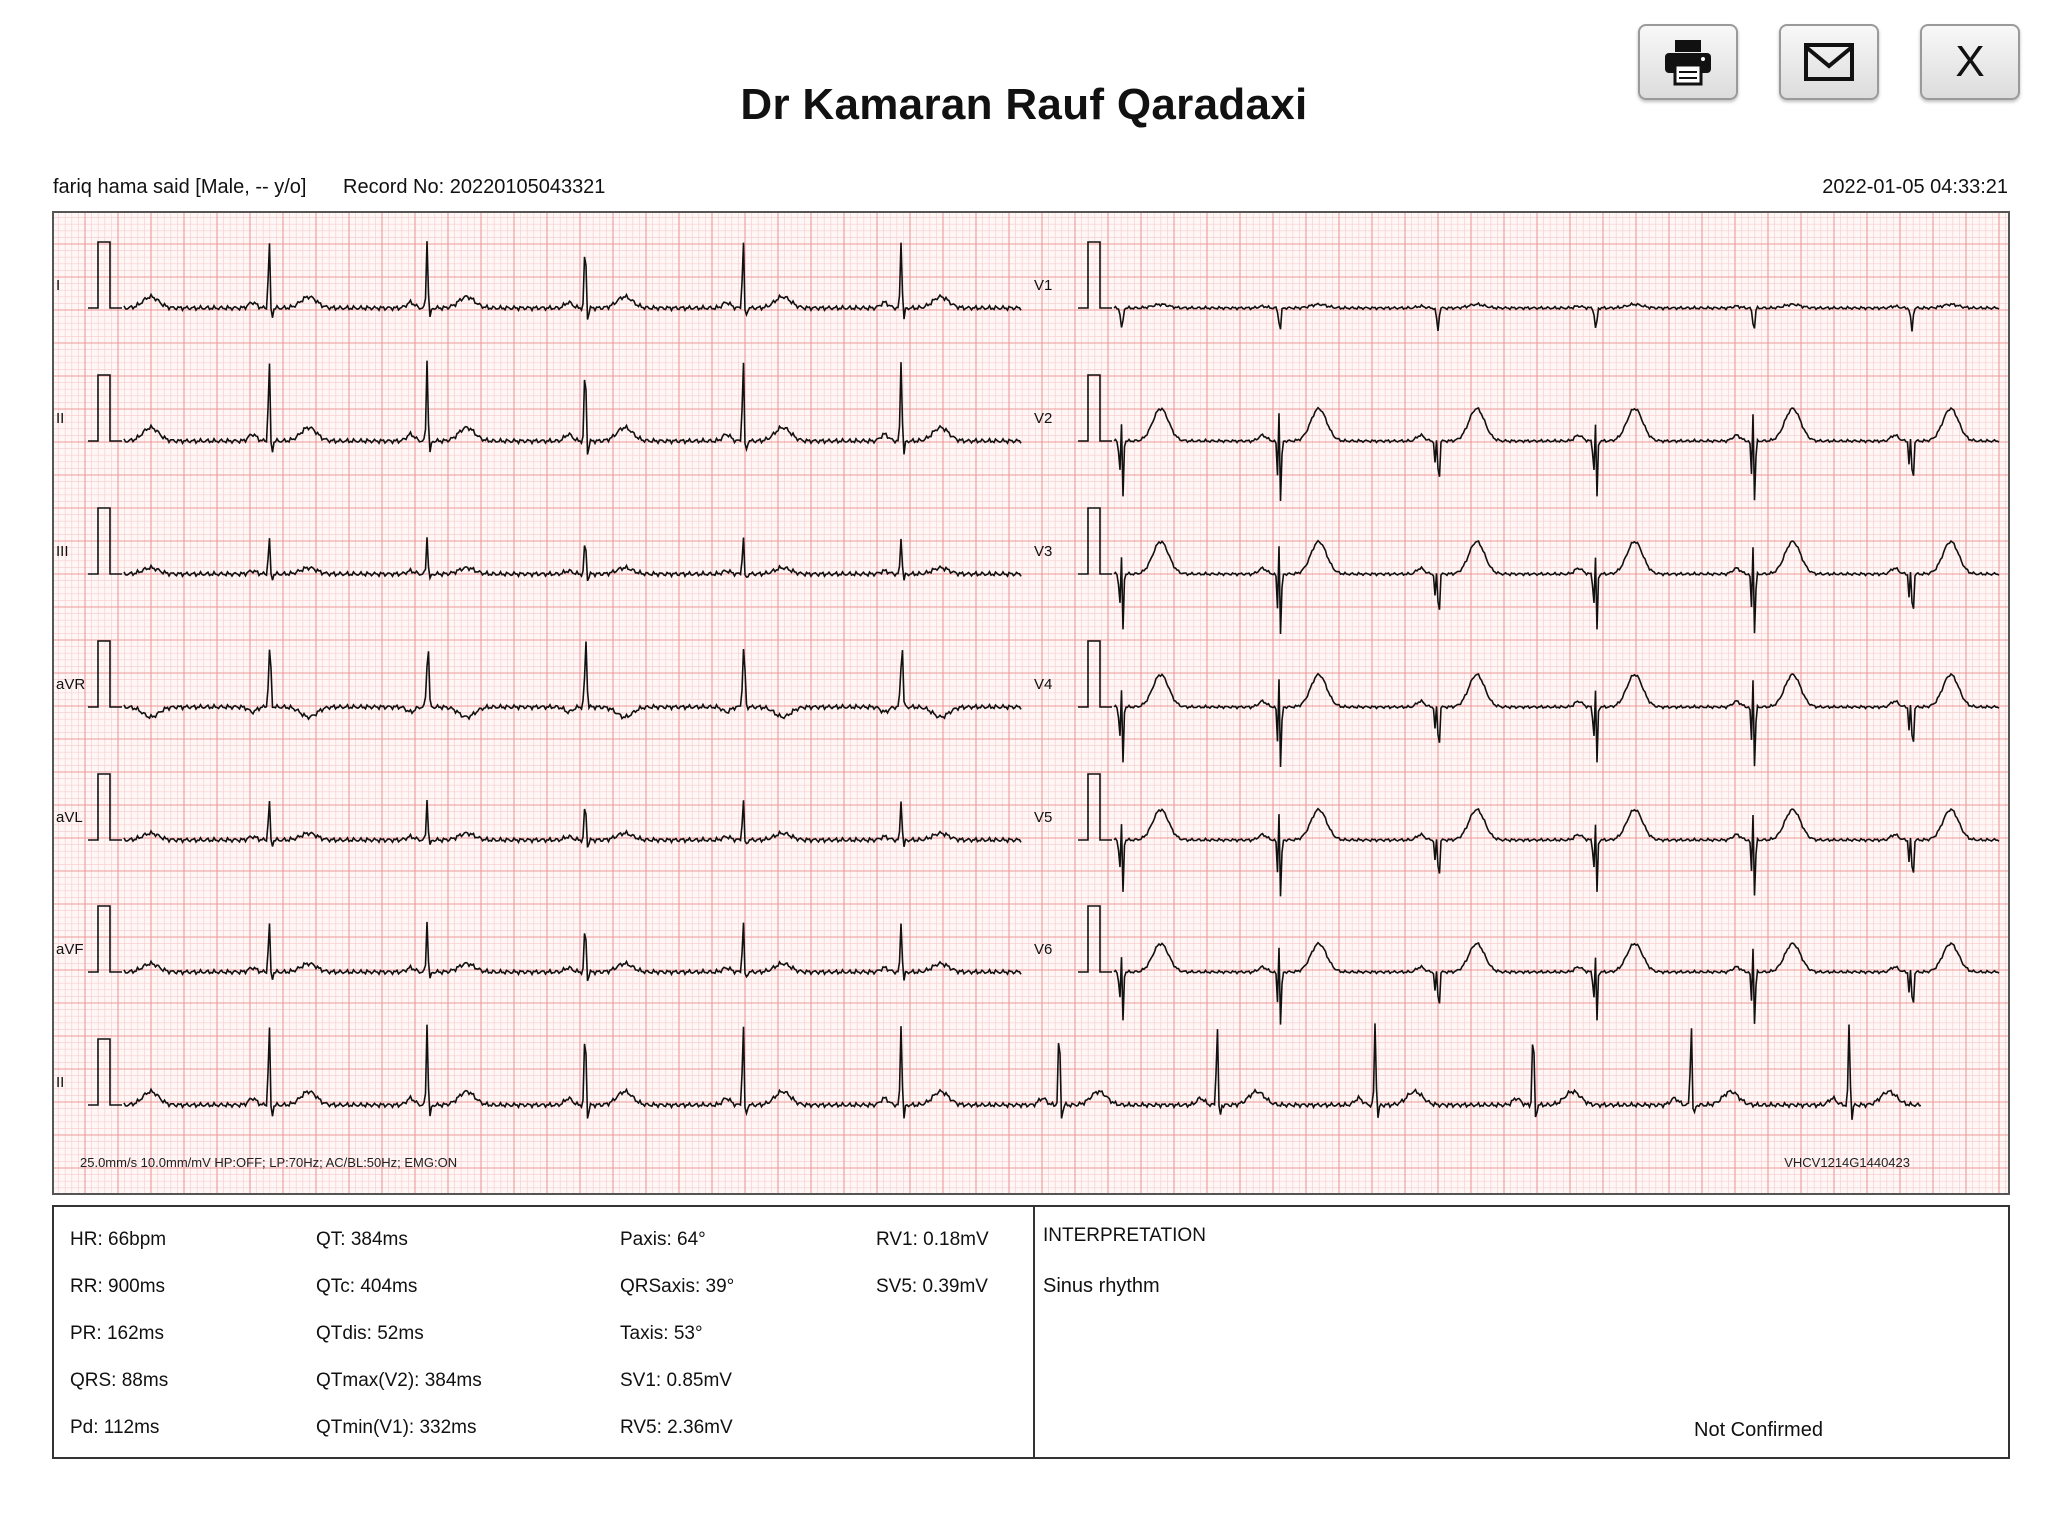 The width and height of the screenshot is (2048, 1536). I want to click on envelope-icon, so click(1829, 62).